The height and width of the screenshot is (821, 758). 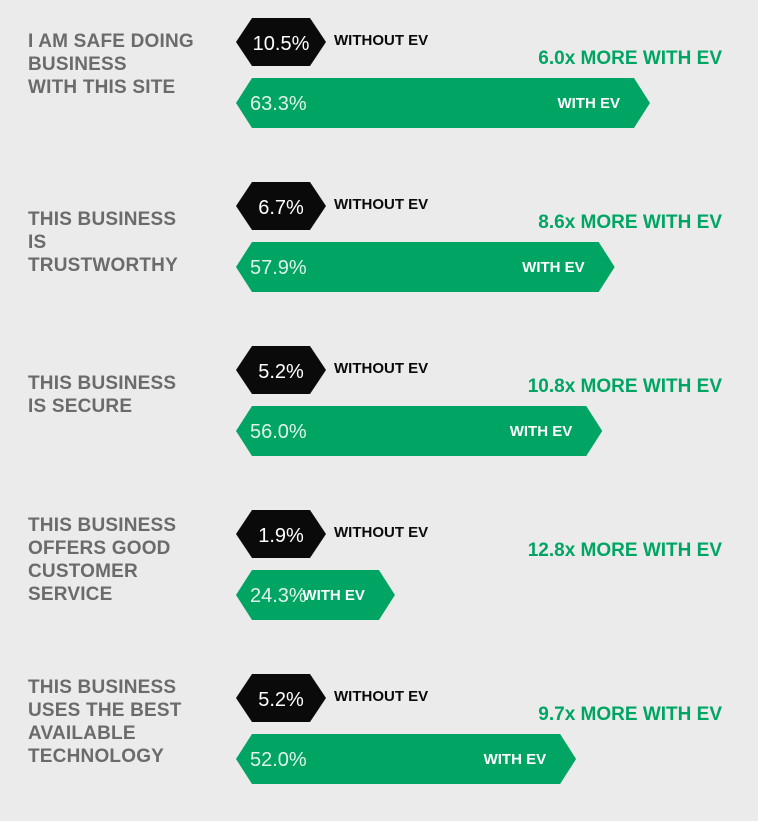 What do you see at coordinates (70, 594) in the screenshot?
I see `category-label-line: SERVICE` at bounding box center [70, 594].